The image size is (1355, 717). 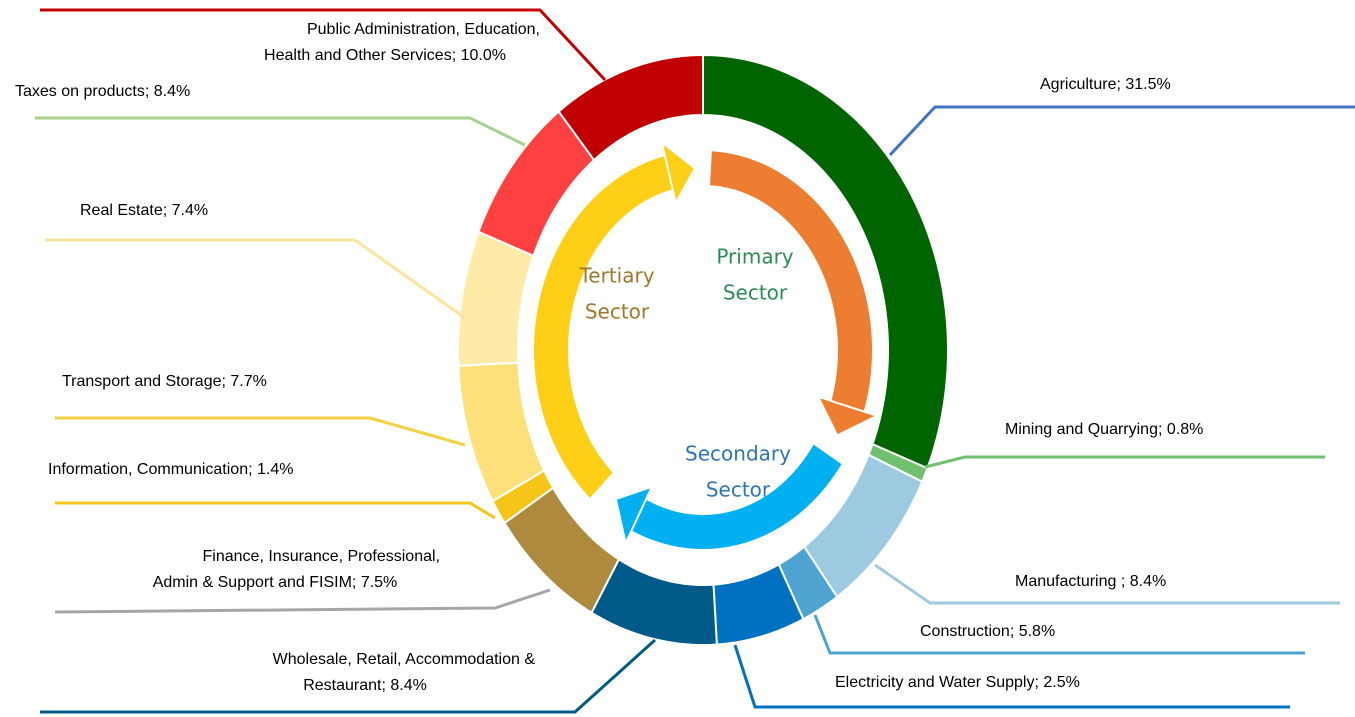 I want to click on sector-label: Secondary, so click(x=738, y=454).